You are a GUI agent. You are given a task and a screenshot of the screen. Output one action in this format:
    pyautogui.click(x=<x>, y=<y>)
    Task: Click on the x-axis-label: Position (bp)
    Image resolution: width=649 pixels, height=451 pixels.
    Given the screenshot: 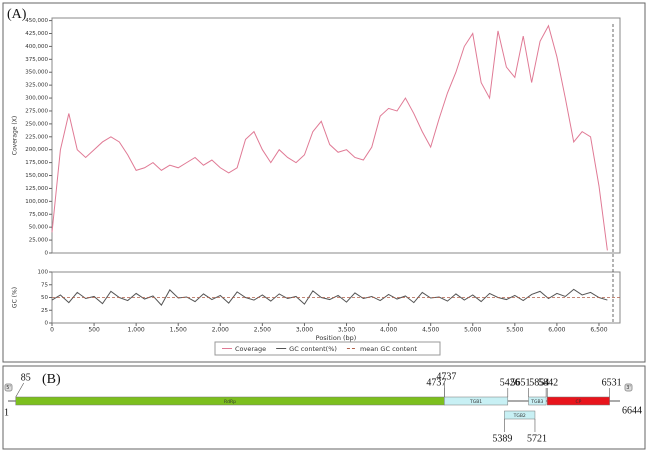 What is the action you would take?
    pyautogui.click(x=336, y=338)
    